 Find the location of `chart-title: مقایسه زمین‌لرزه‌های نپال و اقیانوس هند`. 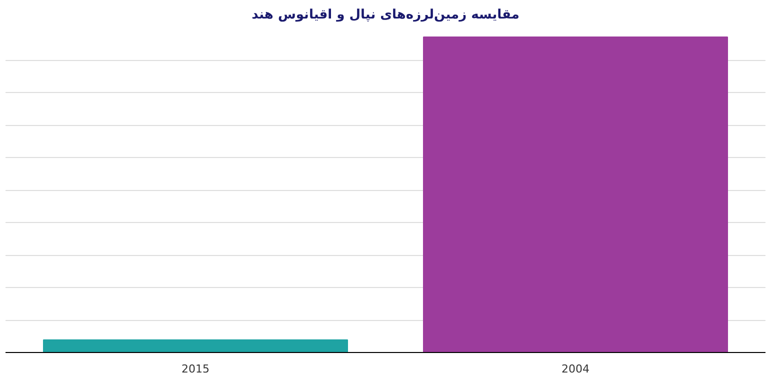

chart-title: مقایسه زمین‌لرزه‌های نپال و اقیانوس هند is located at coordinates (386, 15).